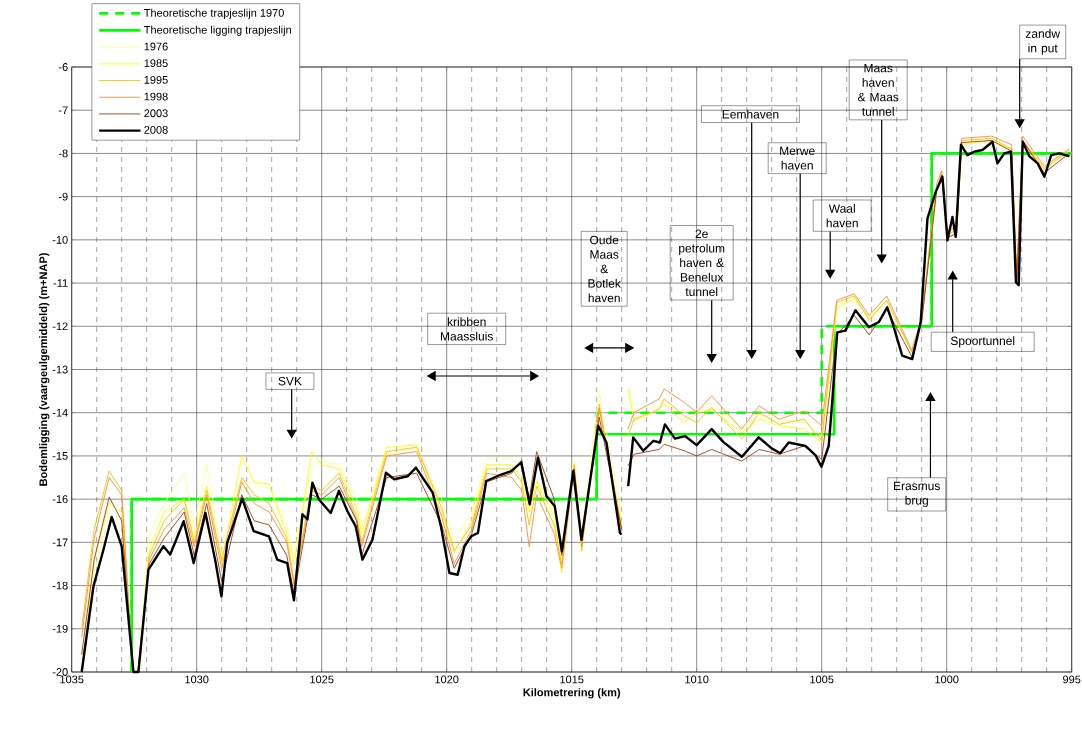 The height and width of the screenshot is (734, 1082). What do you see at coordinates (322, 679) in the screenshot?
I see `x-tick-label: 1025` at bounding box center [322, 679].